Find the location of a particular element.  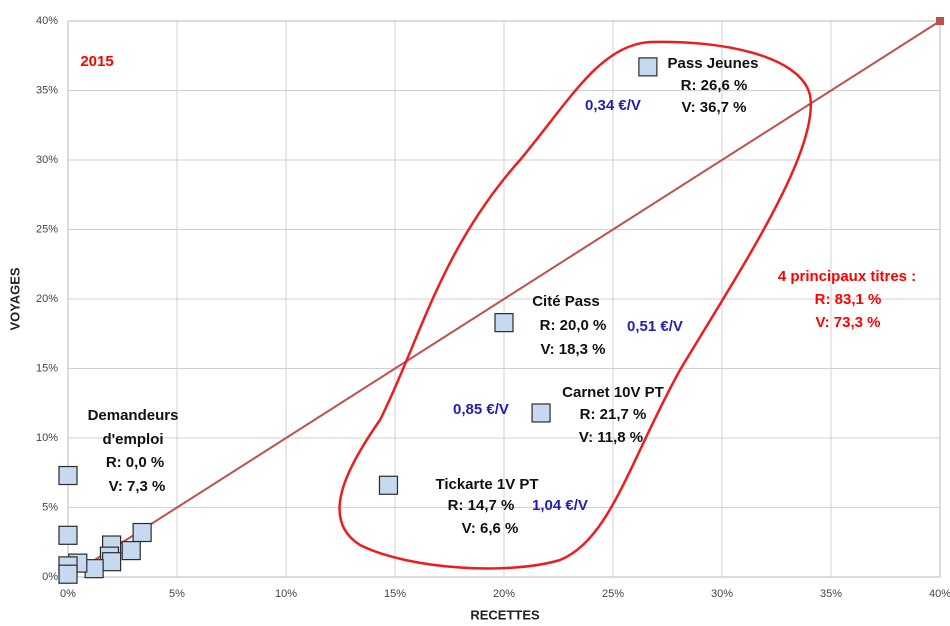

x-tick-label: 30% is located at coordinates (722, 594).